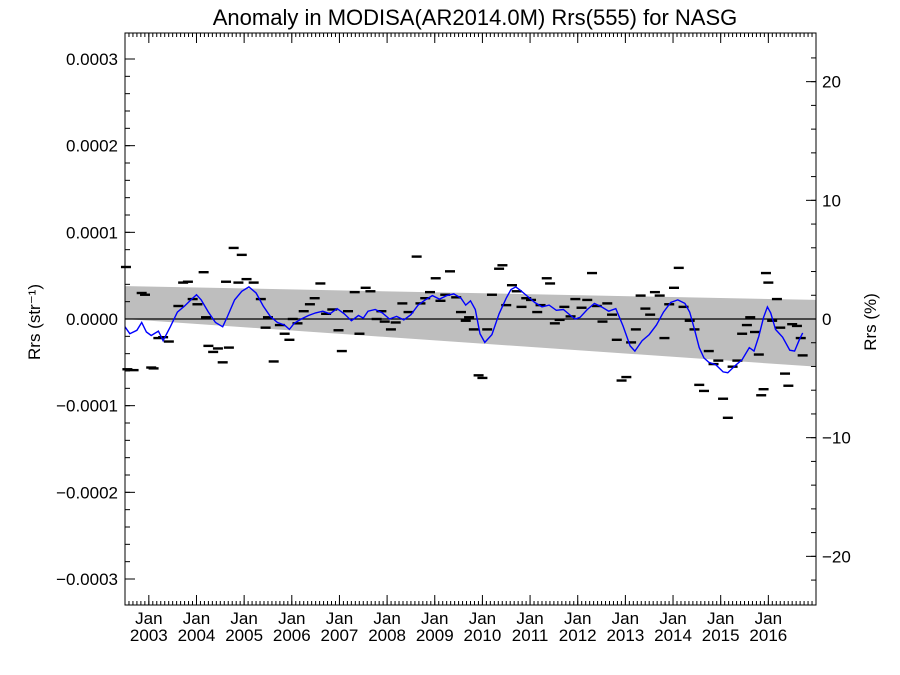 The image size is (900, 675). Describe the element at coordinates (831, 82) in the screenshot. I see `y-tick-label-right: 20` at that location.